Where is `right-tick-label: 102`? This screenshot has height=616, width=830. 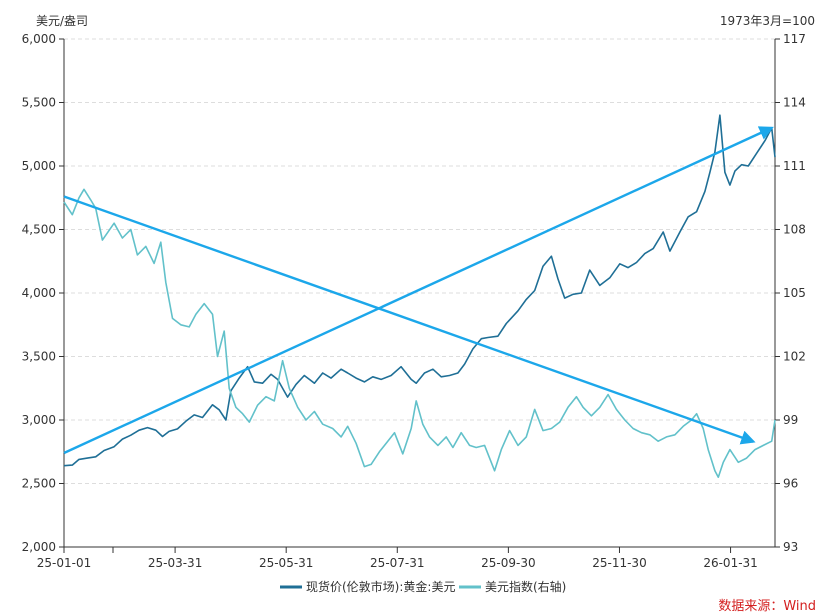 right-tick-label: 102 is located at coordinates (794, 357).